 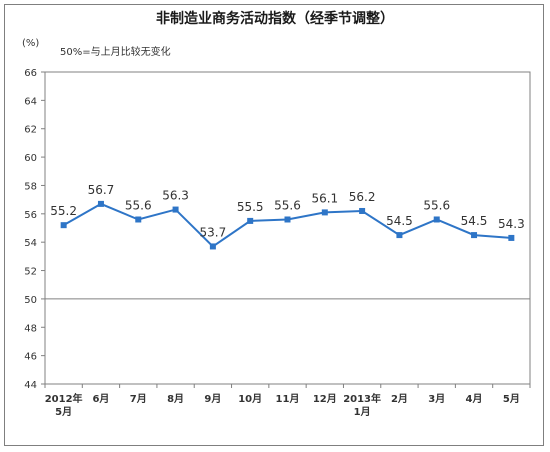 I want to click on x-tick-label: 9月, so click(x=212, y=399).